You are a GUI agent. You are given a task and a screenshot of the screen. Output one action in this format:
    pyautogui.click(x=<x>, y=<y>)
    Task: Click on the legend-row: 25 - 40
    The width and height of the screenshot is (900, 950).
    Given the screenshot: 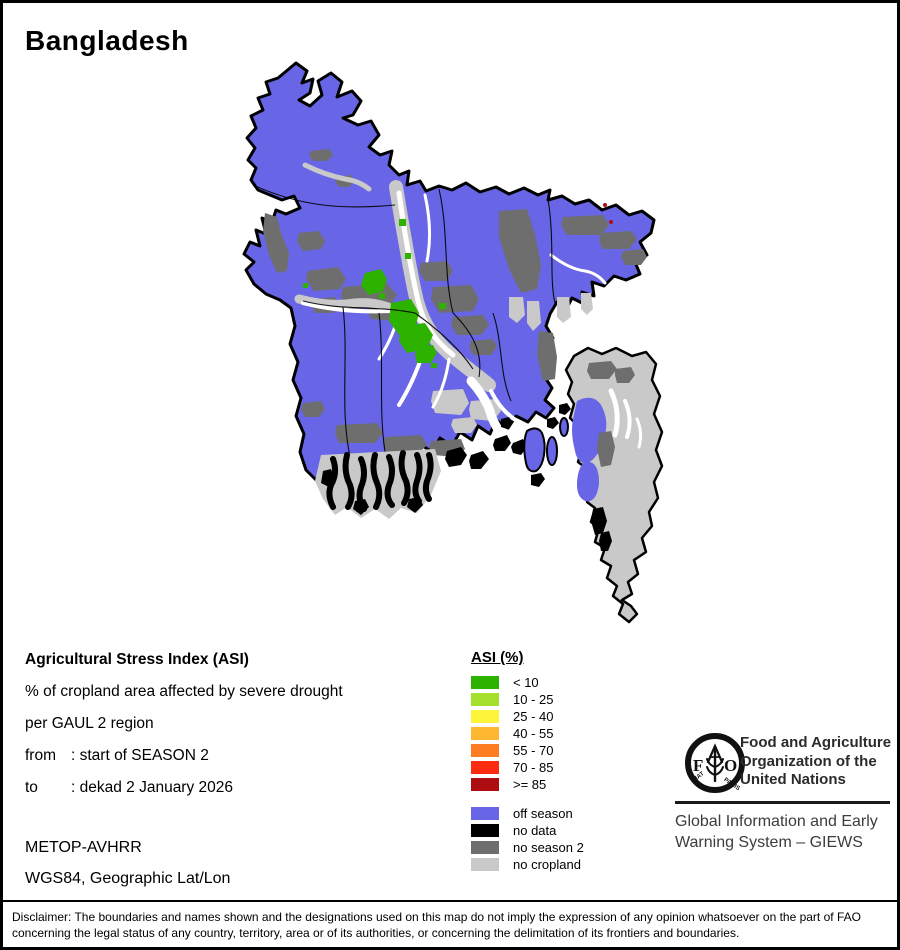 What is the action you would take?
    pyautogui.click(x=527, y=716)
    